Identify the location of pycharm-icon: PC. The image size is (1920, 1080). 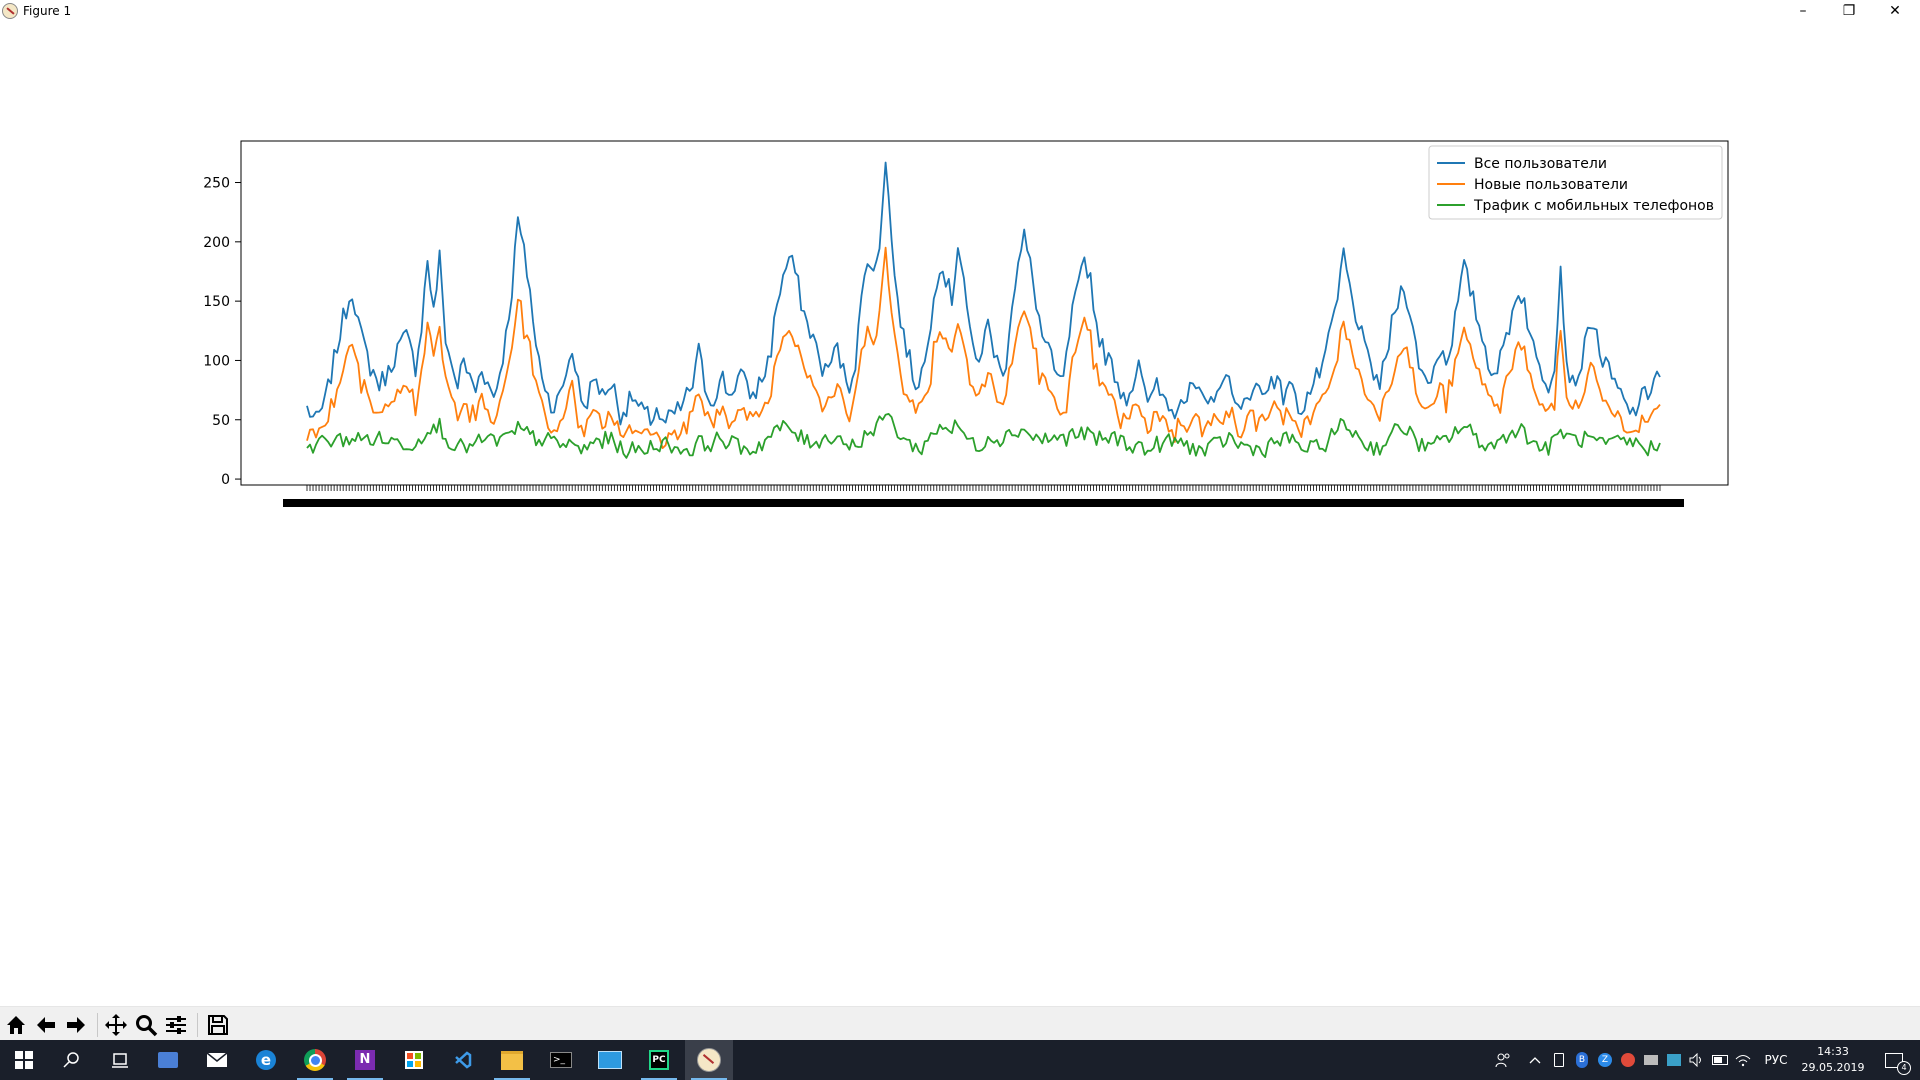
(659, 1060).